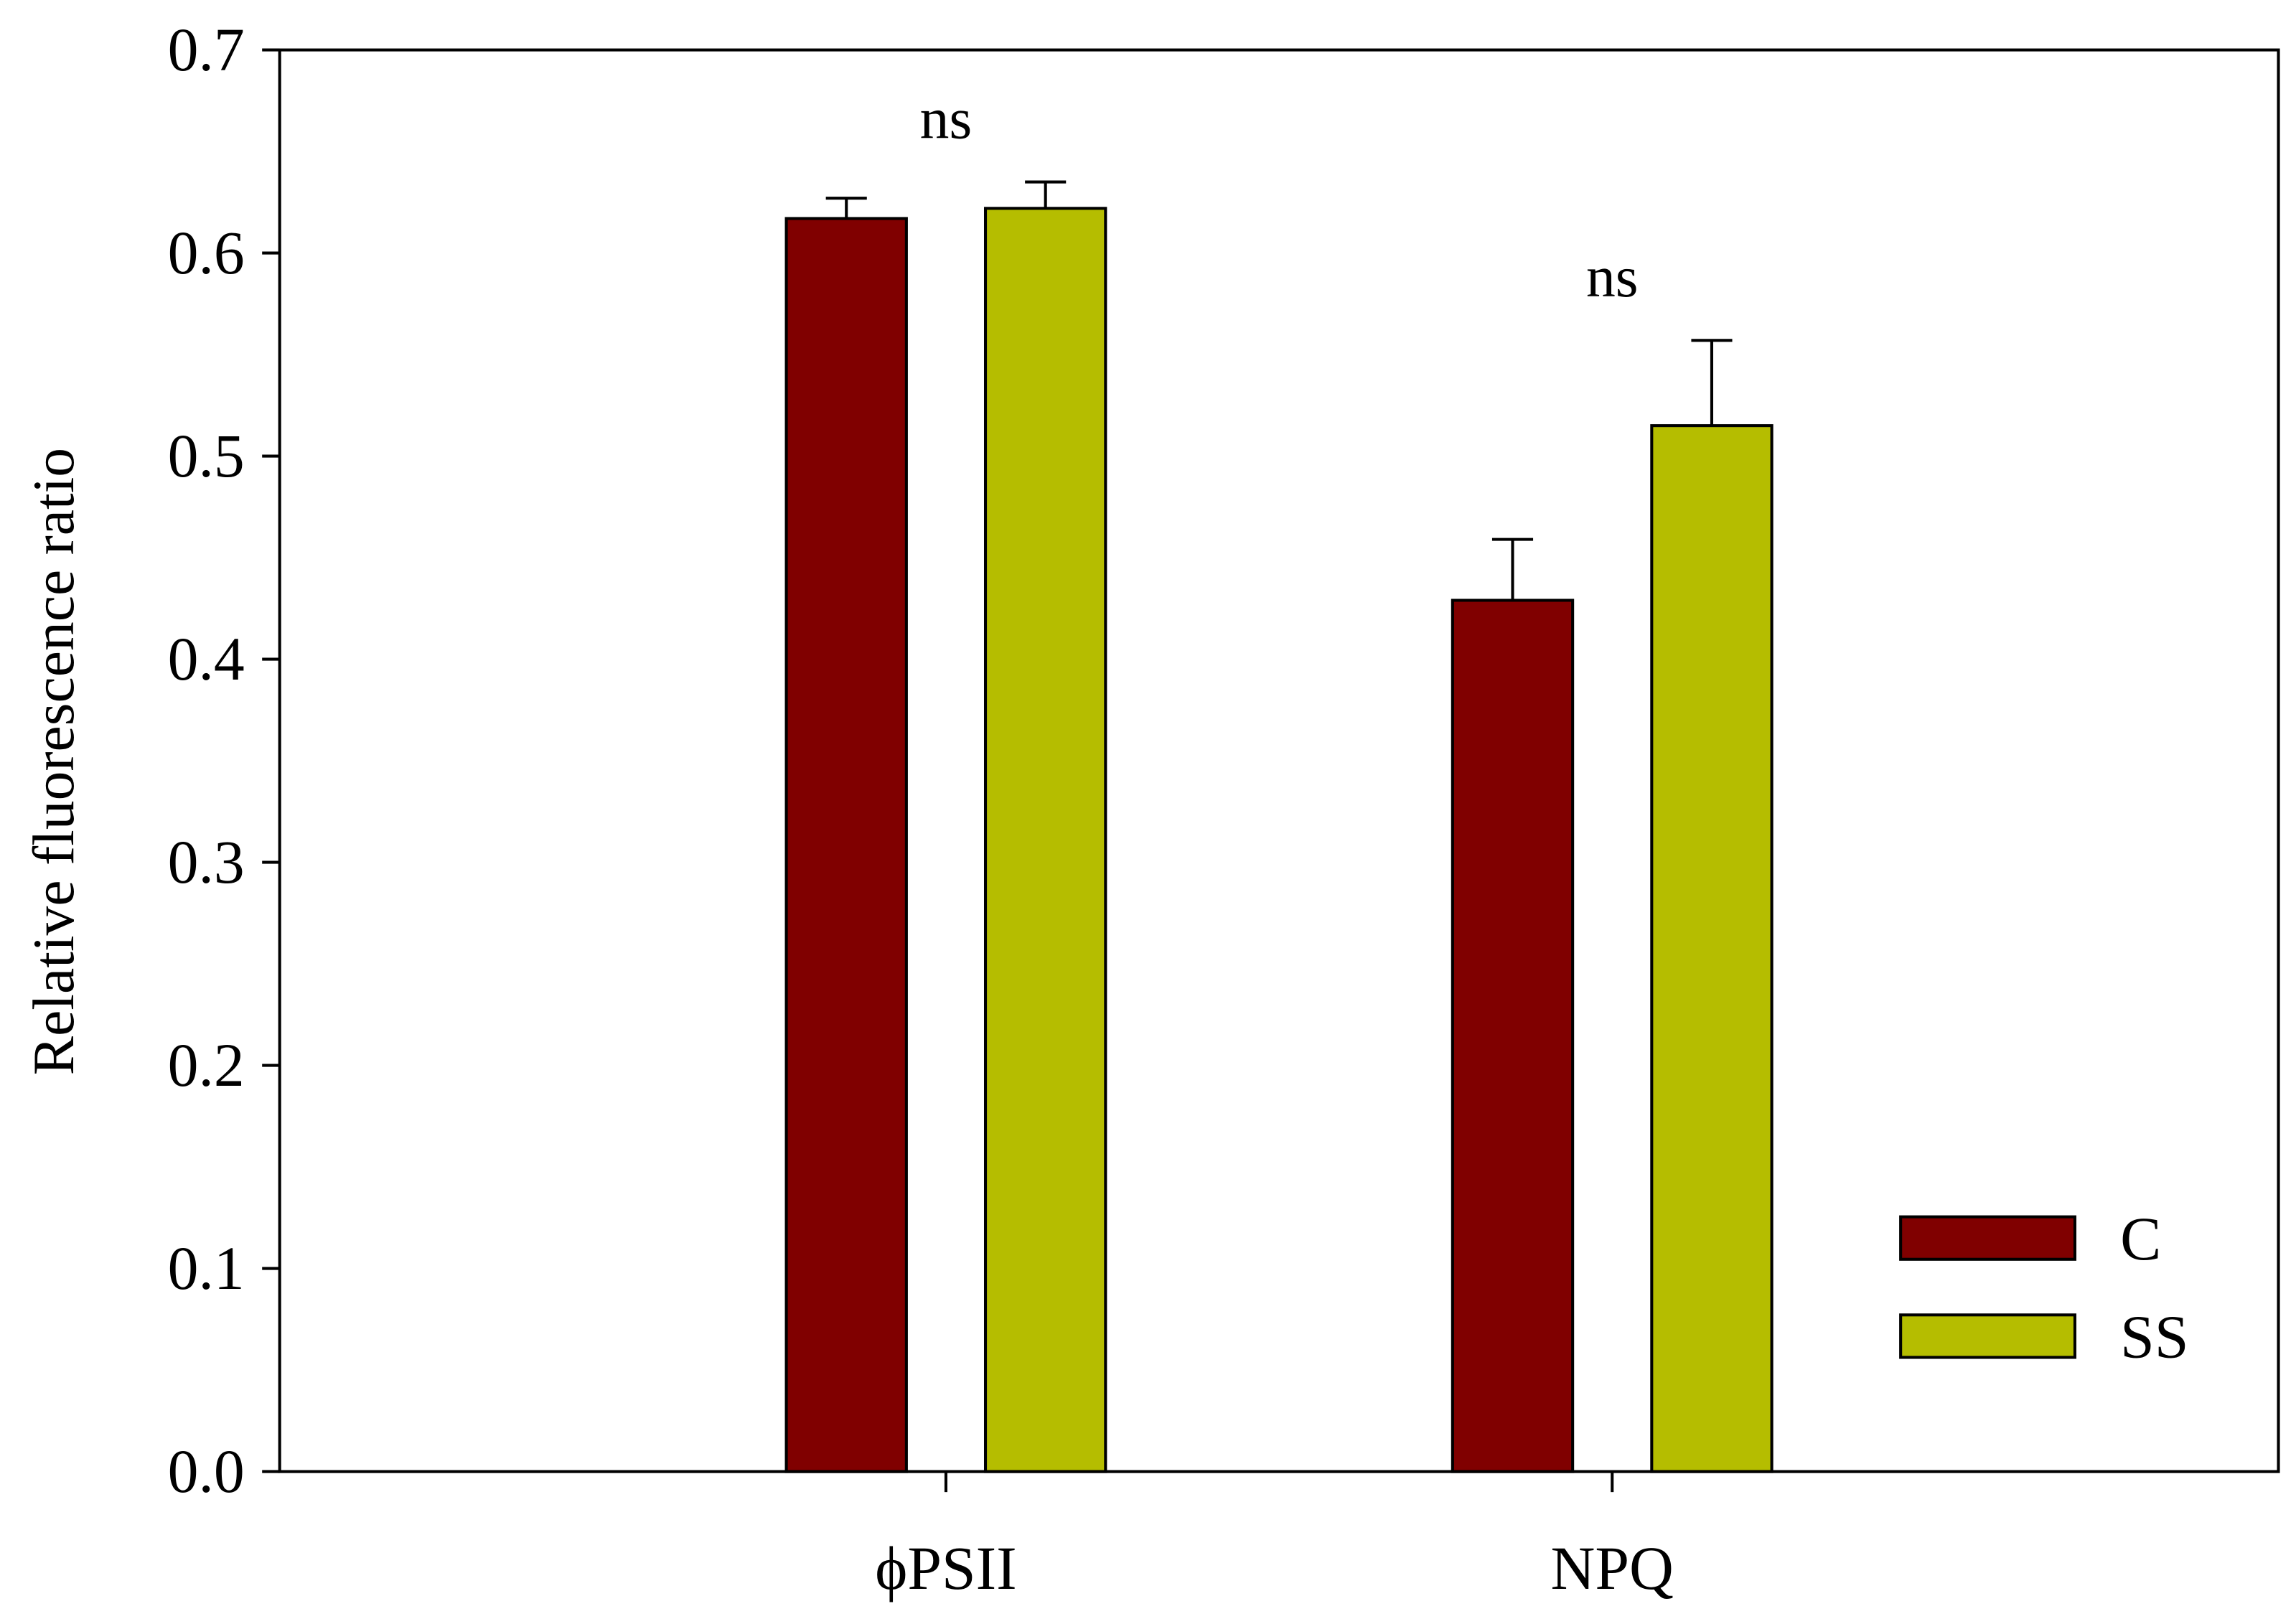 The width and height of the screenshot is (2296, 1624). I want to click on y-tick-label: 0.6, so click(206, 253).